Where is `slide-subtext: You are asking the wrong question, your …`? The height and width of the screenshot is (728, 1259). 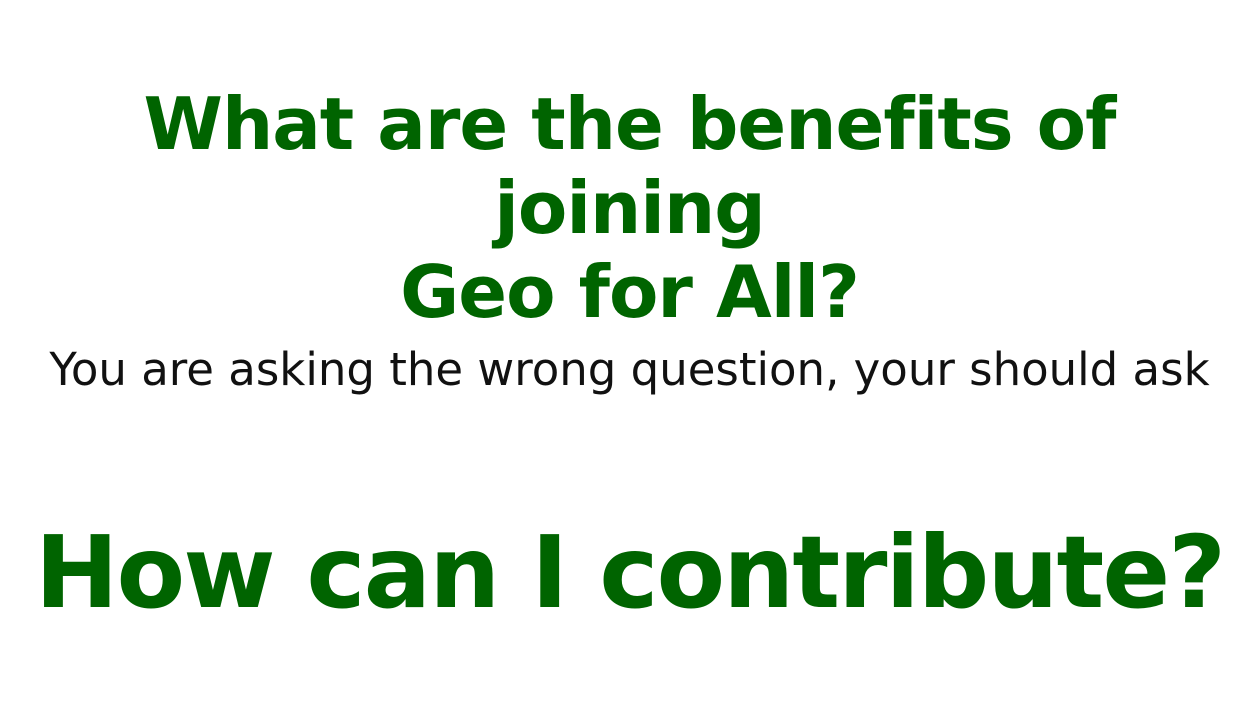 slide-subtext: You are asking the wrong question, your … is located at coordinates (629, 369).